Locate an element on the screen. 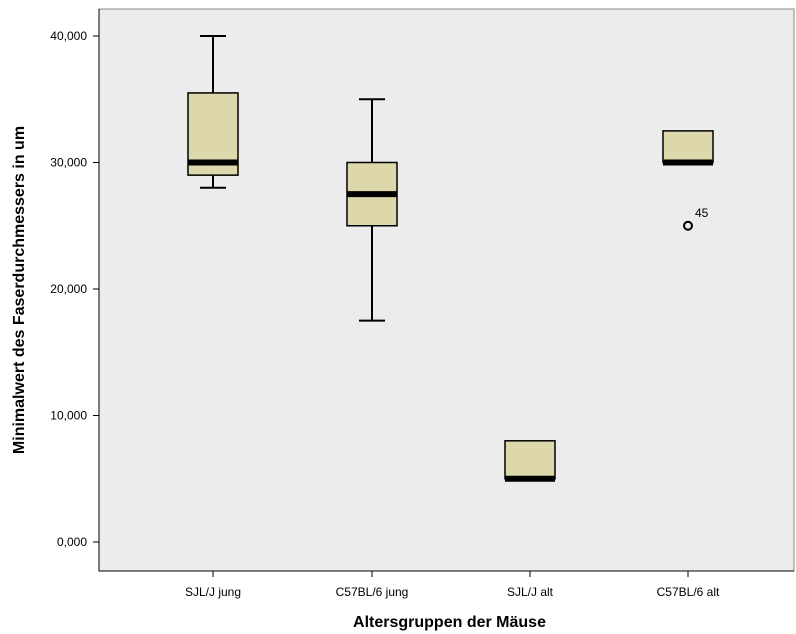 This screenshot has width=796, height=634. outlier-label: 45 is located at coordinates (702, 213).